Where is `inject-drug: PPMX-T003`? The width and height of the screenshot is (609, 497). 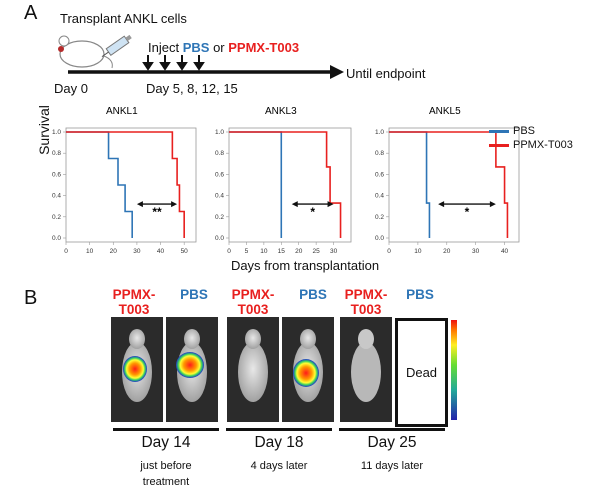 inject-drug: PPMX-T003 is located at coordinates (264, 47).